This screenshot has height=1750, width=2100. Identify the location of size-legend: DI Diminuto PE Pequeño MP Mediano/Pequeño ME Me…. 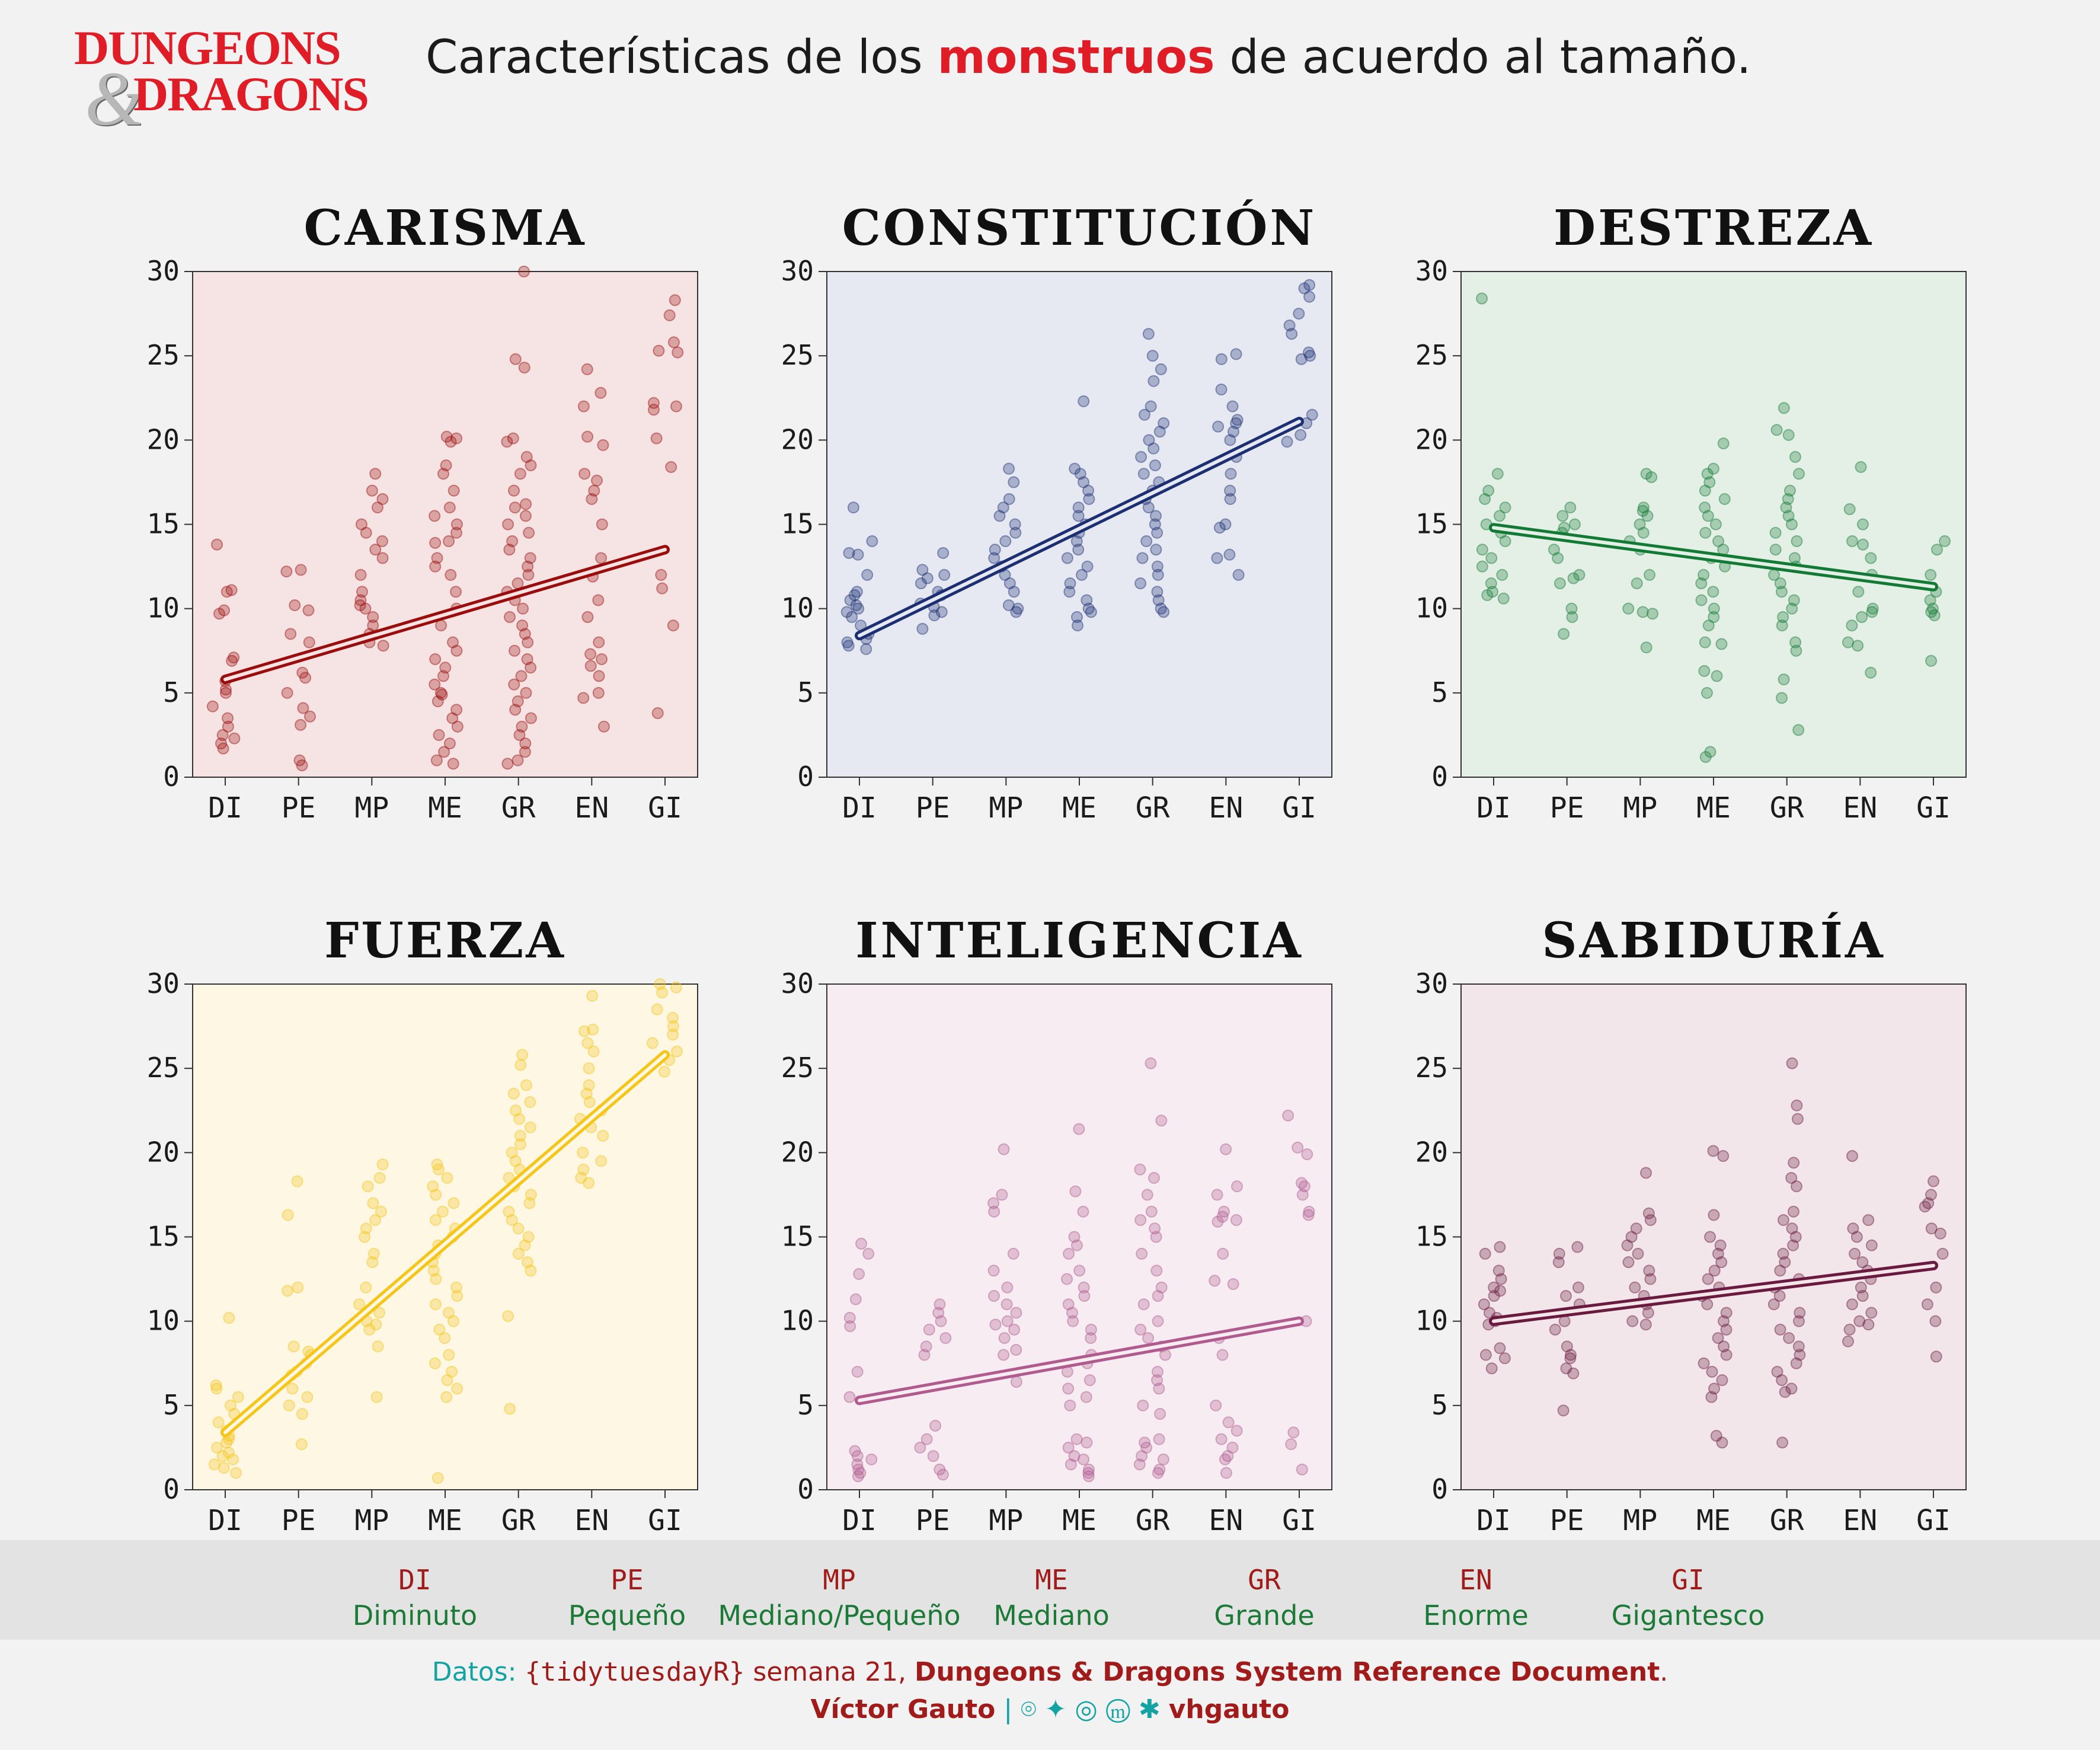
(1050, 1590).